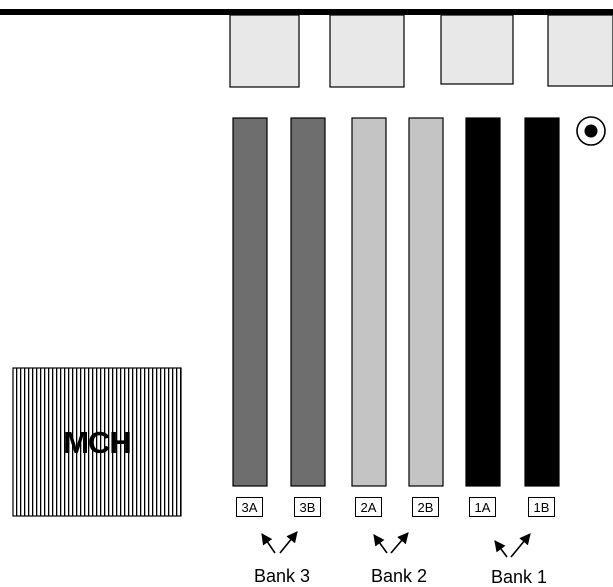 The width and height of the screenshot is (613, 587). Describe the element at coordinates (368, 507) in the screenshot. I see `slot-label-2a: 2A` at that location.